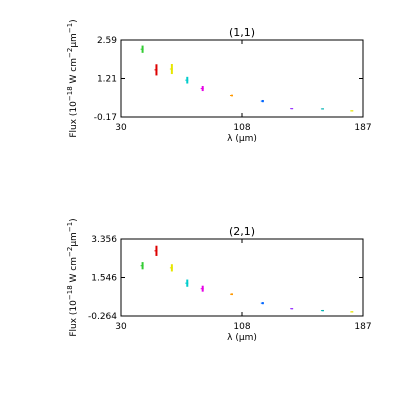  What do you see at coordinates (242, 231) in the screenshot?
I see `chart-title: (2,1)` at bounding box center [242, 231].